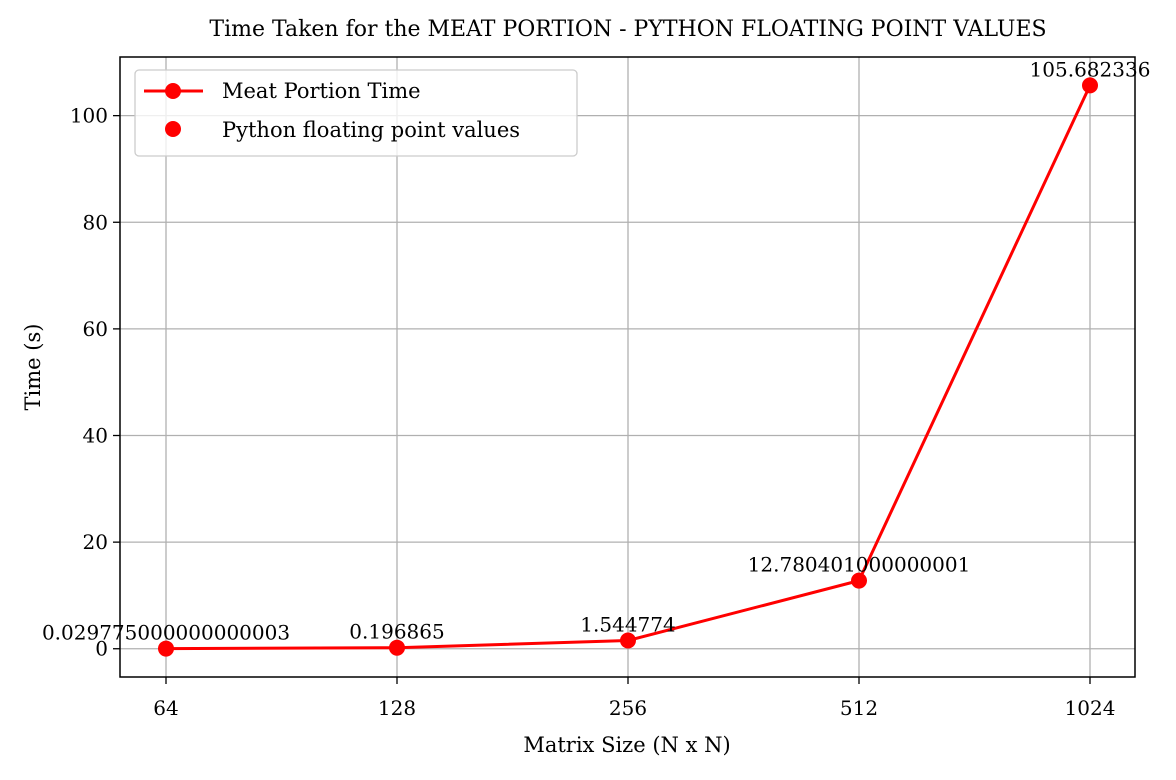 This screenshot has height=780, width=1176. I want to click on legend-label-points: Python floating point values, so click(371, 130).